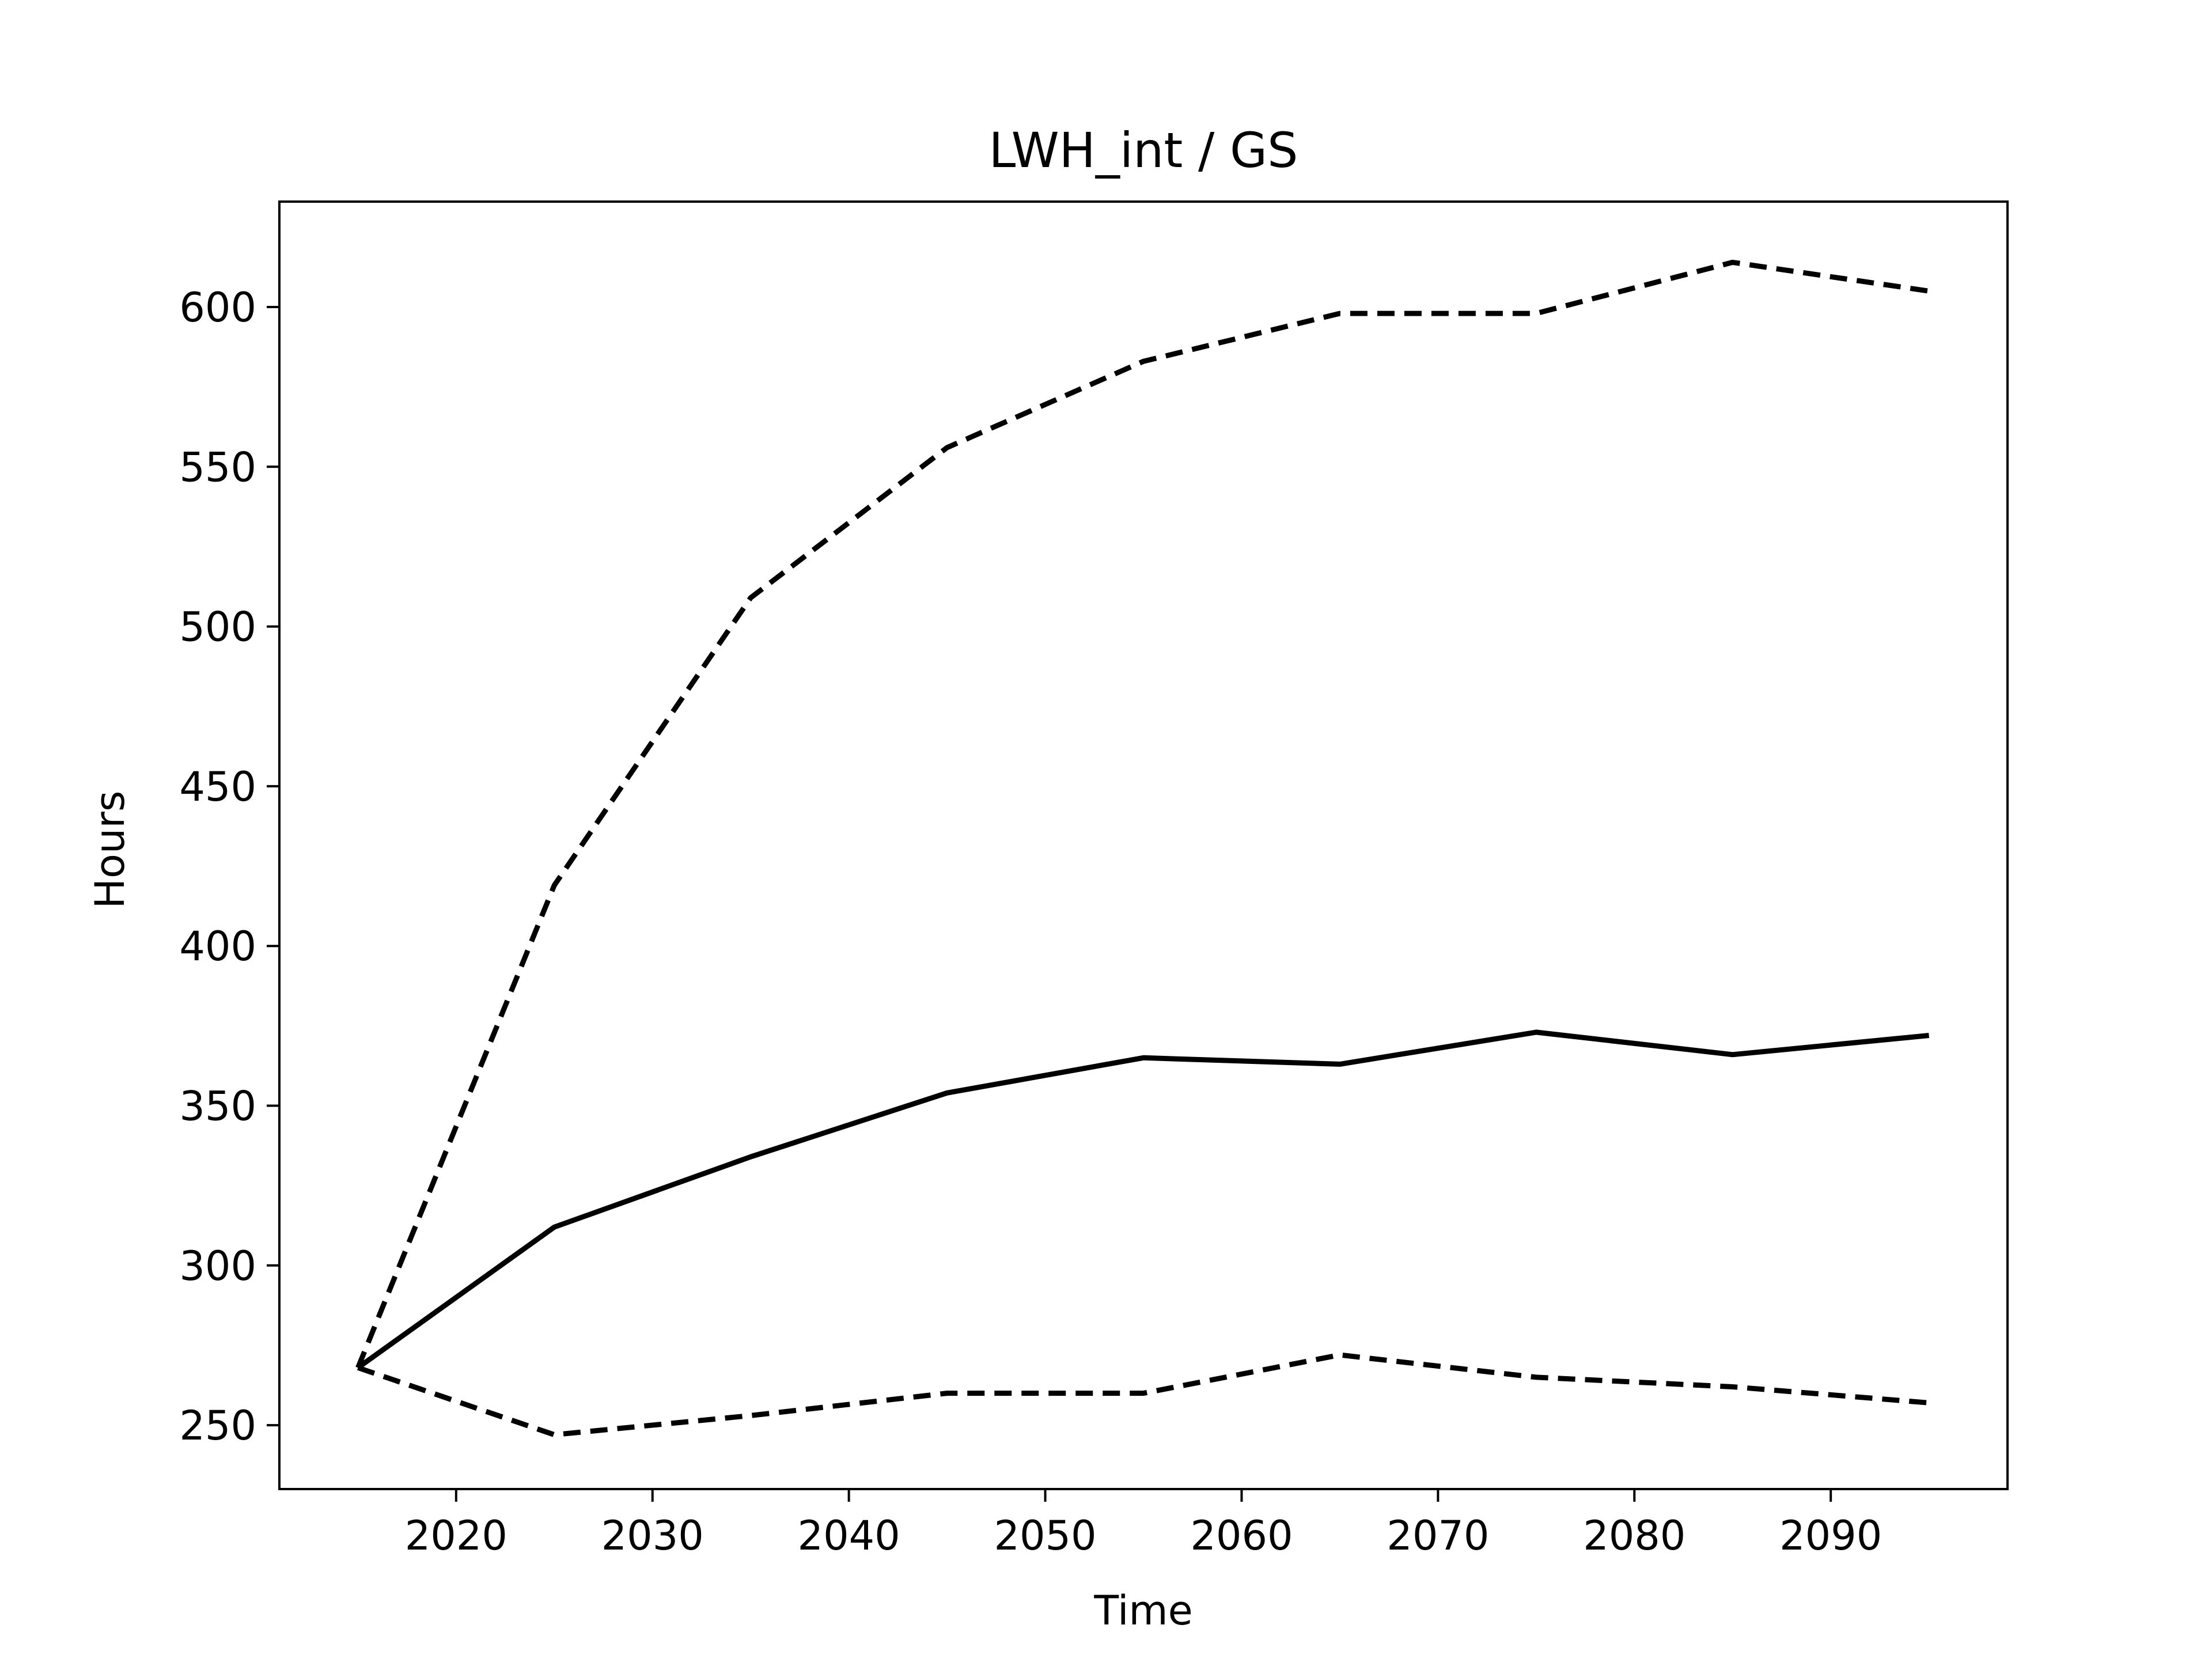  What do you see at coordinates (217, 467) in the screenshot?
I see `y-tick-label: 550` at bounding box center [217, 467].